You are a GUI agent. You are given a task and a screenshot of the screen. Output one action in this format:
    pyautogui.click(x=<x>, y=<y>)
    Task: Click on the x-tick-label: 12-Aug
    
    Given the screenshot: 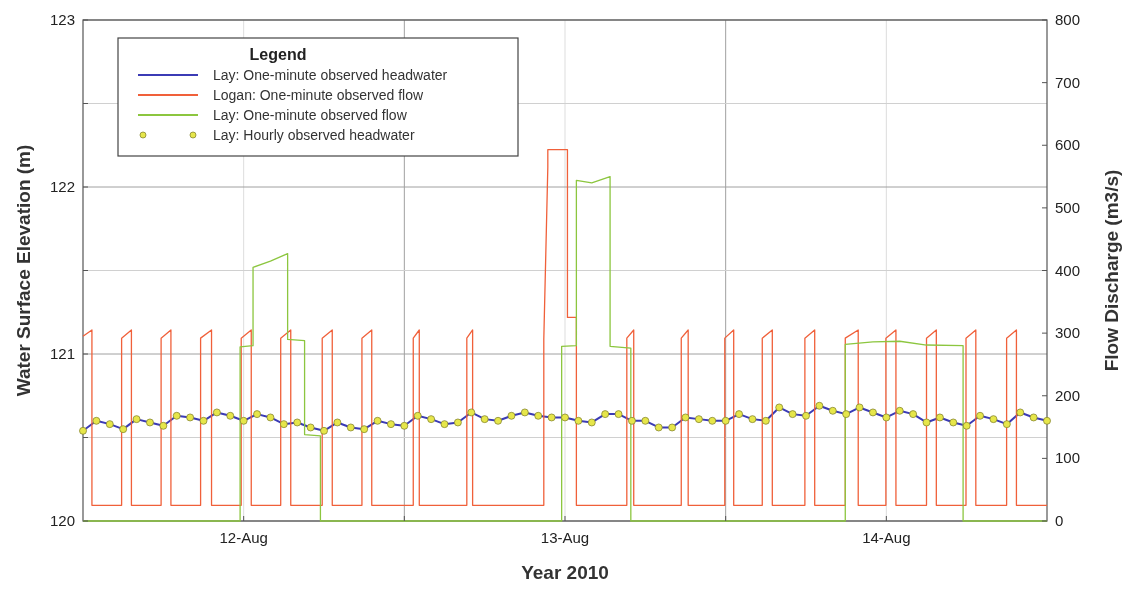 What is the action you would take?
    pyautogui.click(x=243, y=537)
    